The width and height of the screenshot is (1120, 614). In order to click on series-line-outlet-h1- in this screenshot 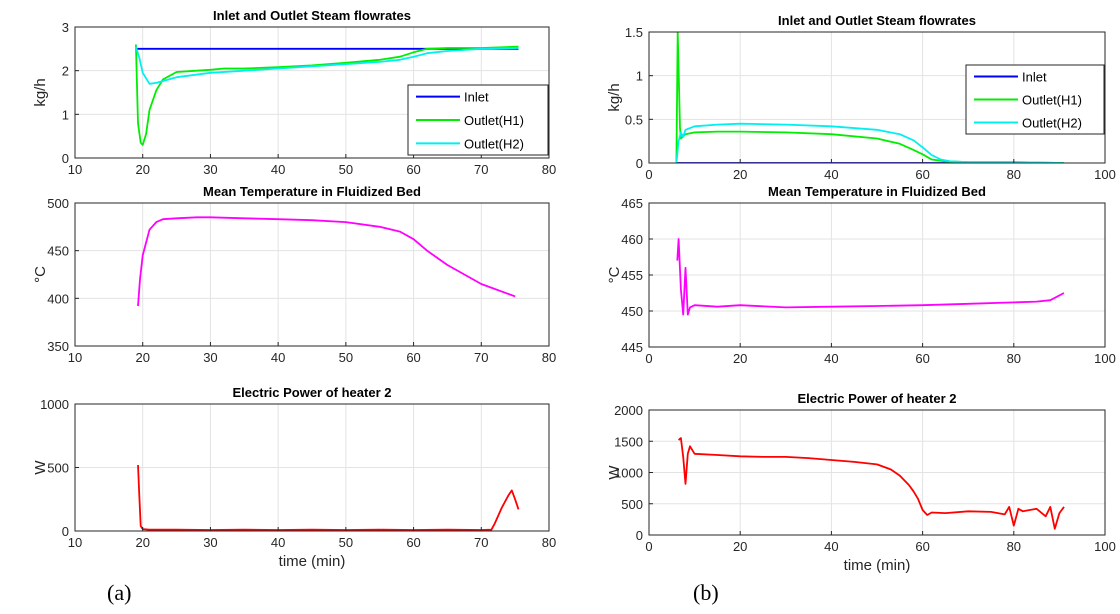, I will do `click(327, 95)`.